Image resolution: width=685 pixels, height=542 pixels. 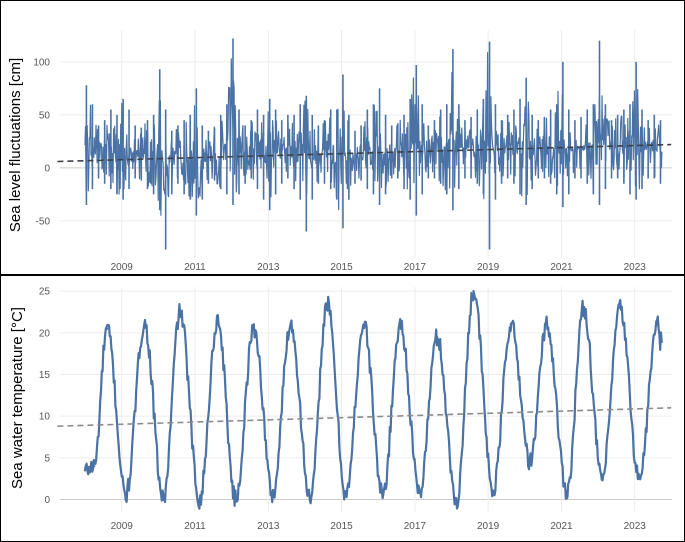 I want to click on sea-temperature-x-tick-label: 2019, so click(x=488, y=526).